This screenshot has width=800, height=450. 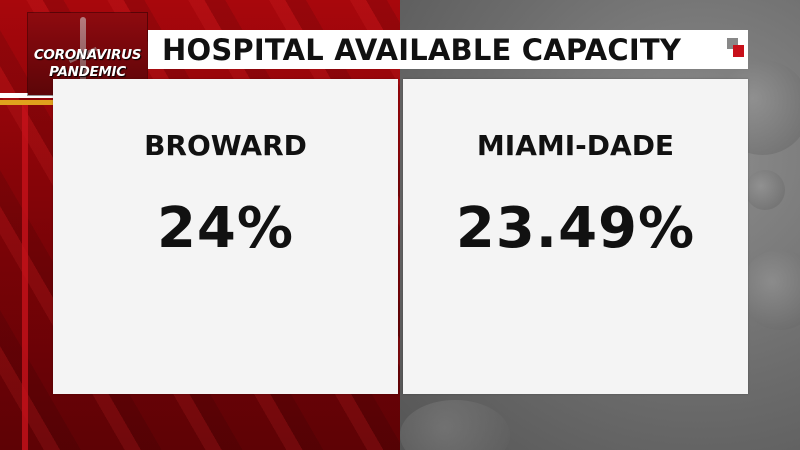 I want to click on page-title: HOSPITAL AVAILABLE CAPACITY, so click(x=422, y=50).